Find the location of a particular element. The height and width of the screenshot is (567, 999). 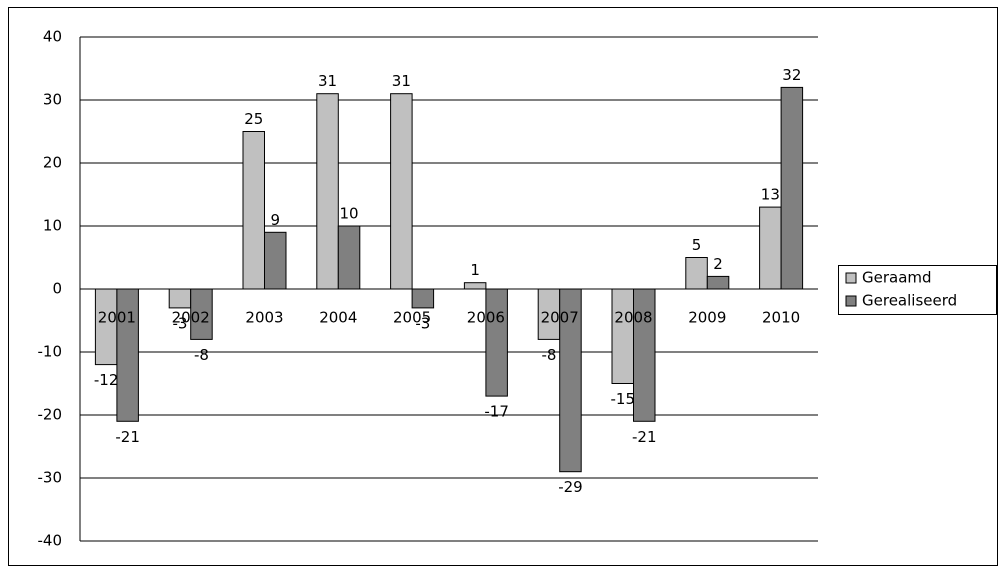

value-label: -15 is located at coordinates (623, 399).